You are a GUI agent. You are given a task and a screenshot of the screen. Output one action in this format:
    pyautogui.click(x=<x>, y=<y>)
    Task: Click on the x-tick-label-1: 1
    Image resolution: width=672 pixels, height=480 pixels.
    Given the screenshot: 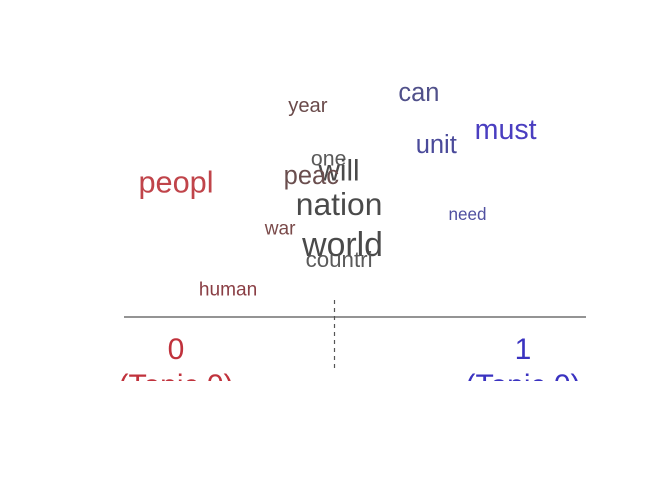 What is the action you would take?
    pyautogui.click(x=523, y=349)
    